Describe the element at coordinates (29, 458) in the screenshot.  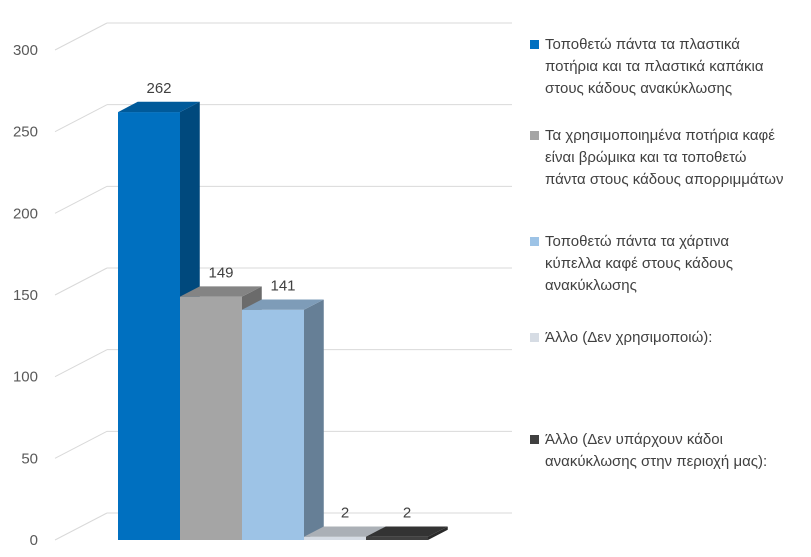
I see `y-tick-label: 50` at that location.